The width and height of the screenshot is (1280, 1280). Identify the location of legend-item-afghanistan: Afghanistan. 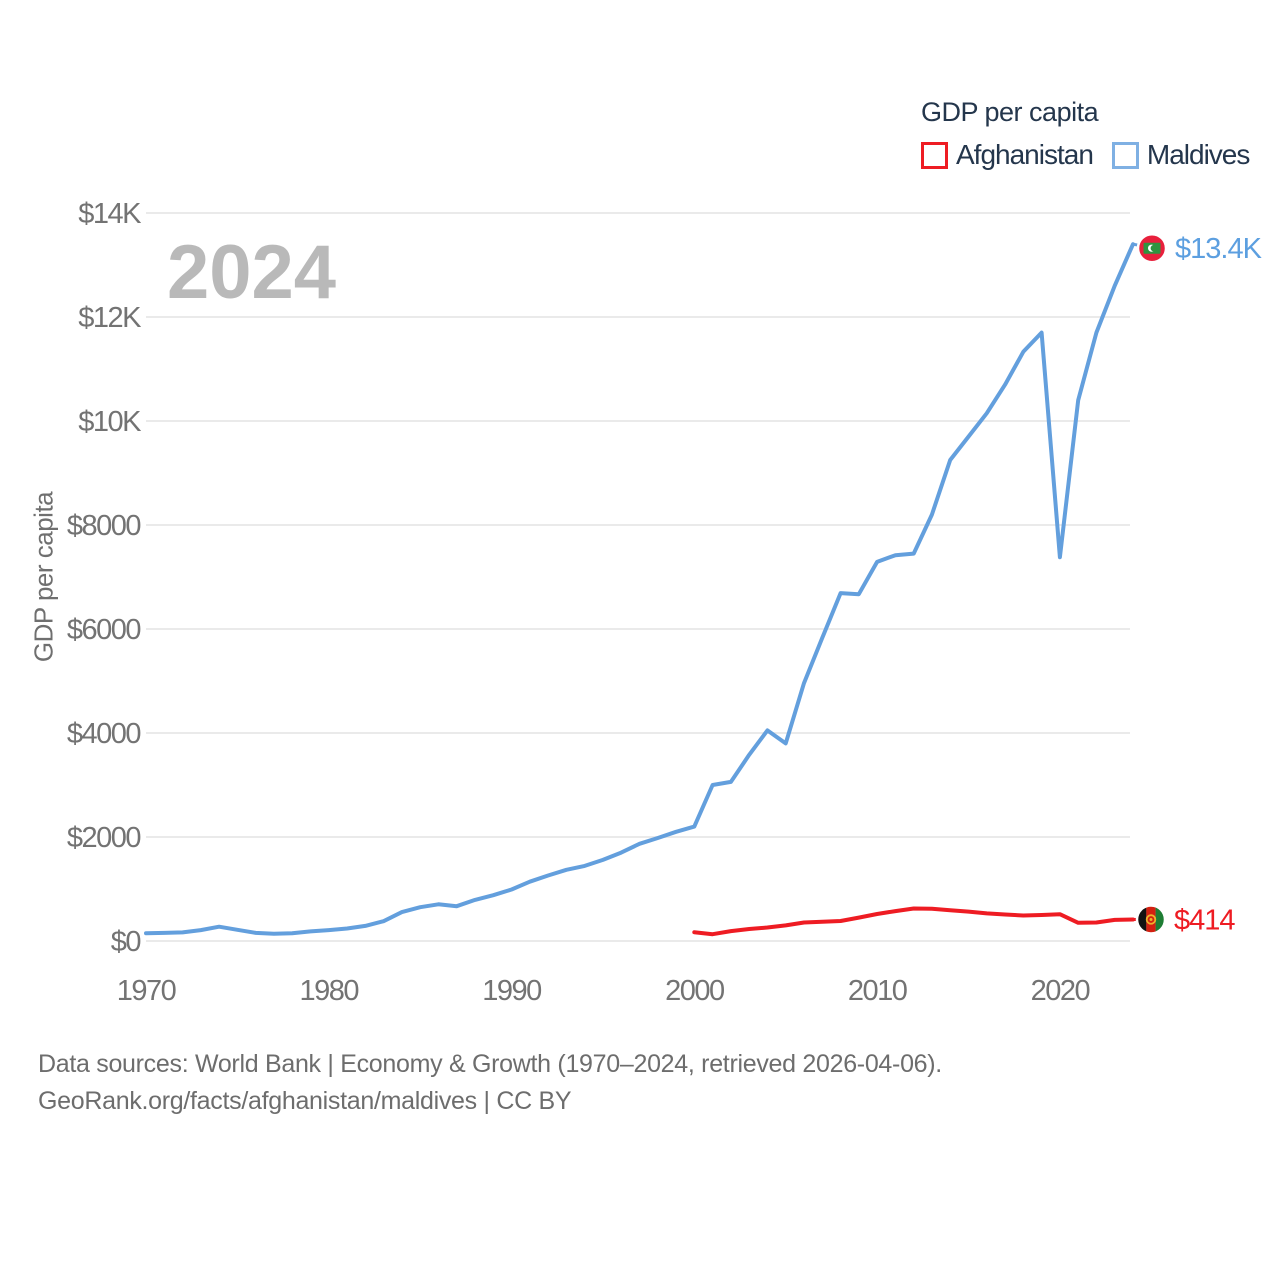
(1007, 155).